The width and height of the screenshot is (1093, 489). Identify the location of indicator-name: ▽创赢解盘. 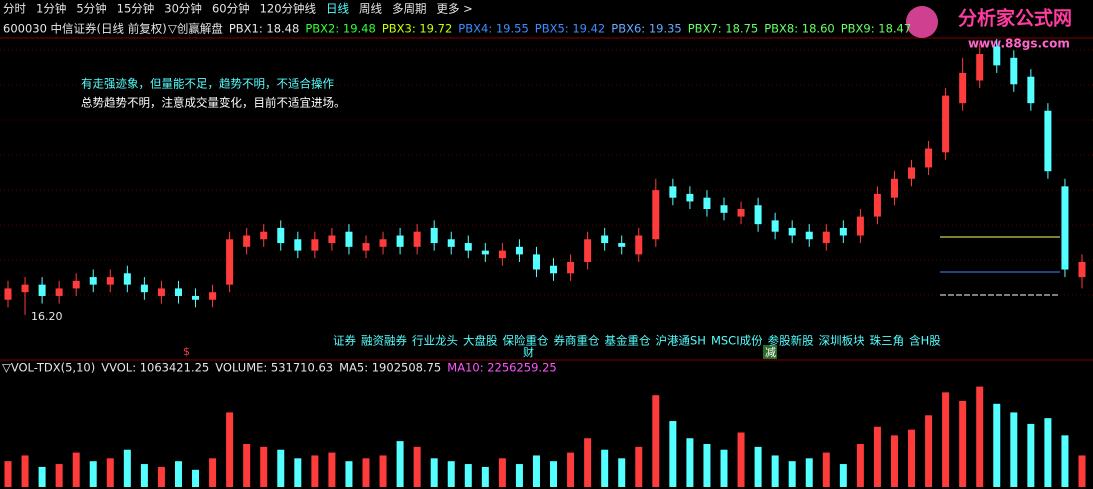
(195, 29).